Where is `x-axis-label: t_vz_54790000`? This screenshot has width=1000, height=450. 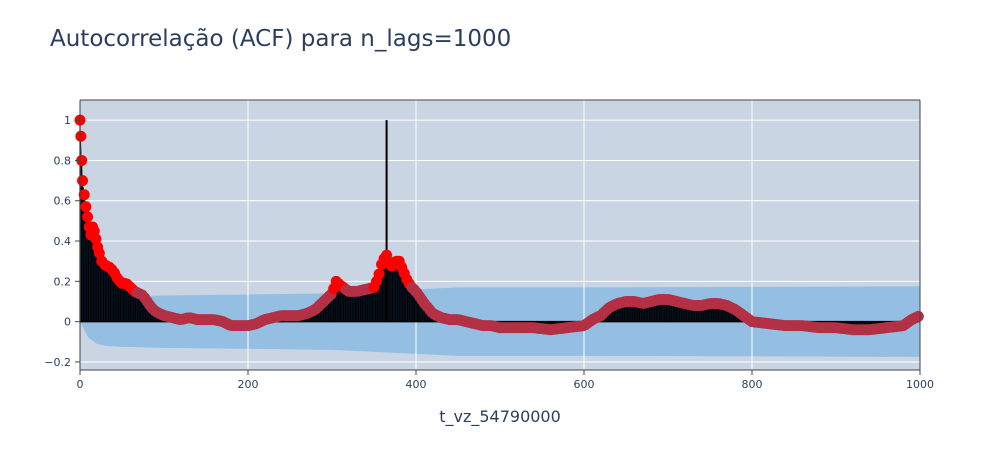
x-axis-label: t_vz_54790000 is located at coordinates (500, 417).